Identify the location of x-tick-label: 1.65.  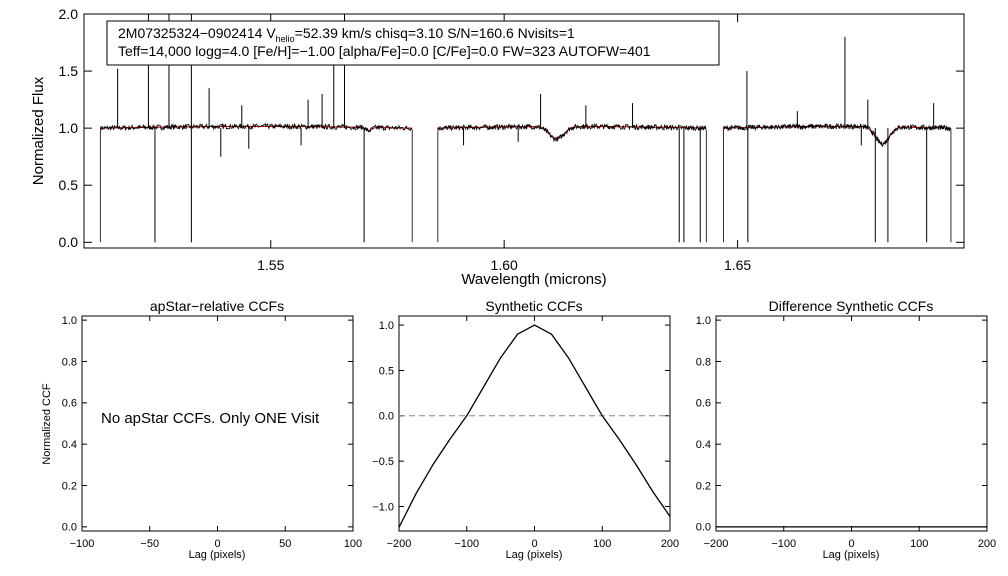
(737, 265).